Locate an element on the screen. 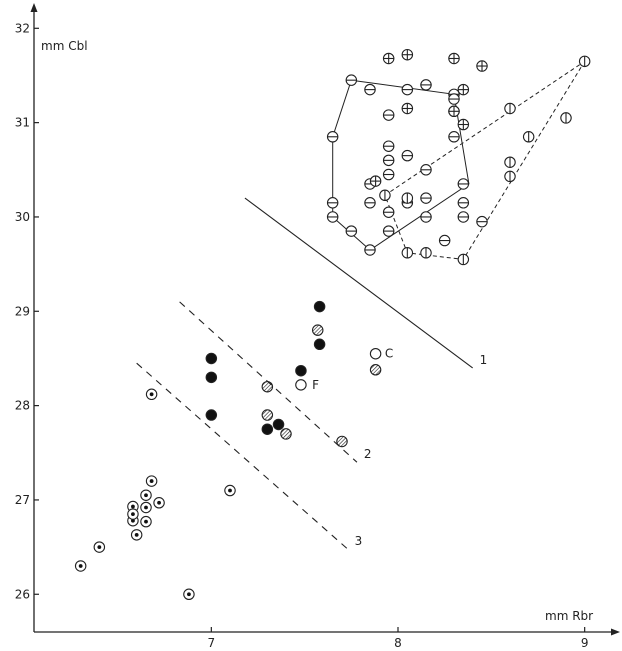 The image size is (622, 651). y-tick-label: 26 is located at coordinates (22, 594).